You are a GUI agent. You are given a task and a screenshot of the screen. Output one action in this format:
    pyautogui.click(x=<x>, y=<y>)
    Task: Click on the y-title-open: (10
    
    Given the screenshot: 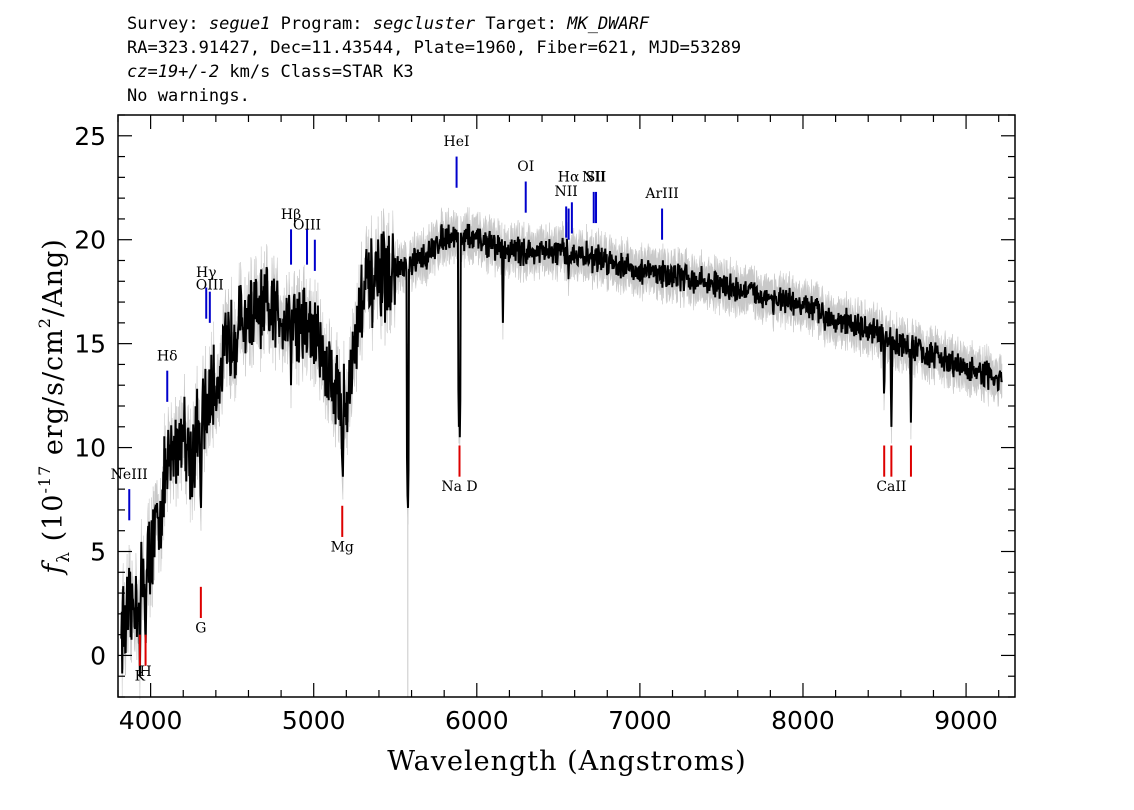 What is the action you would take?
    pyautogui.click(x=53, y=522)
    